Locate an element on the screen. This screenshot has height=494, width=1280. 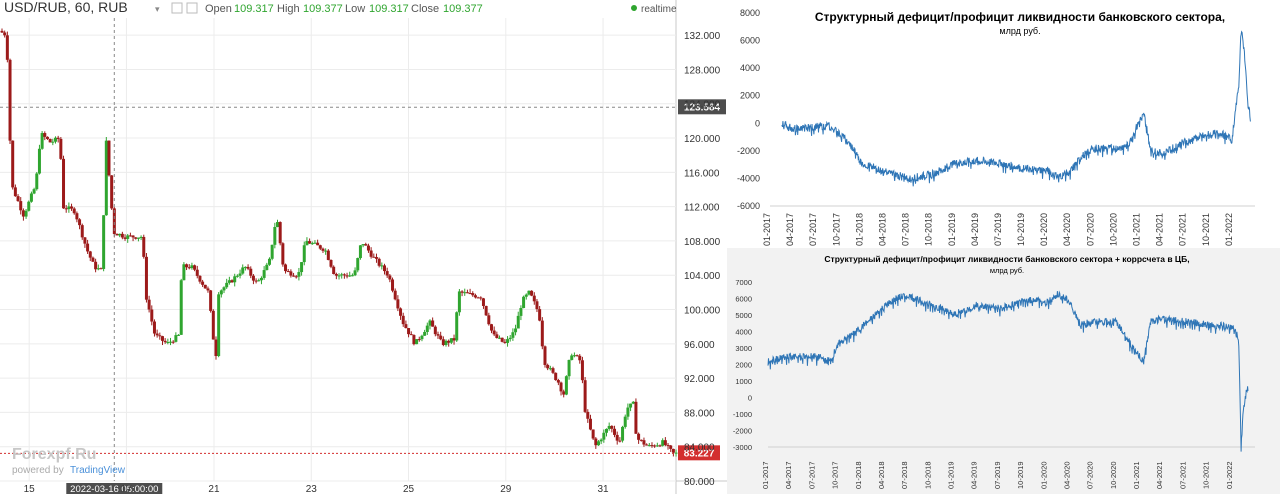
series-line is located at coordinates (1008, 371).